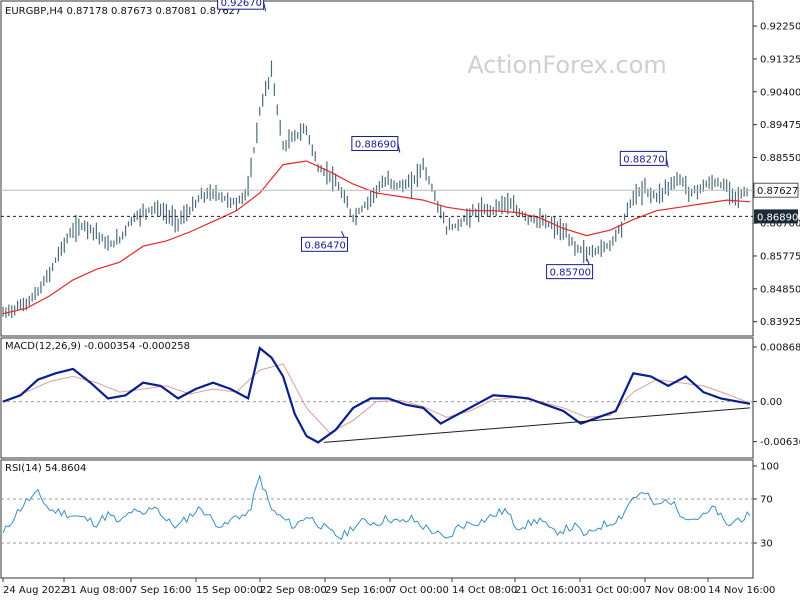 This screenshot has height=600, width=800. I want to click on current-price-label: 0.87627, so click(776, 190).